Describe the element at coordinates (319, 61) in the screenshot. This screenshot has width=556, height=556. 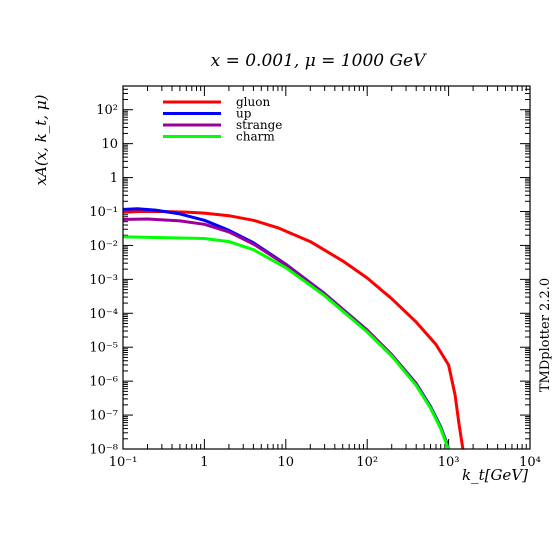
I see `chart-title: x = 0.001, μ = 1000 GeV` at that location.